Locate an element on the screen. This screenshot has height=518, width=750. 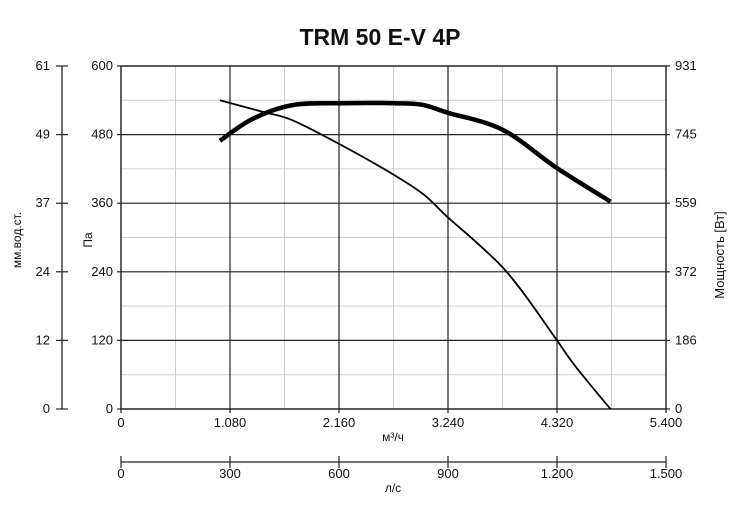
x-tick-label: 4.320 is located at coordinates (557, 422).